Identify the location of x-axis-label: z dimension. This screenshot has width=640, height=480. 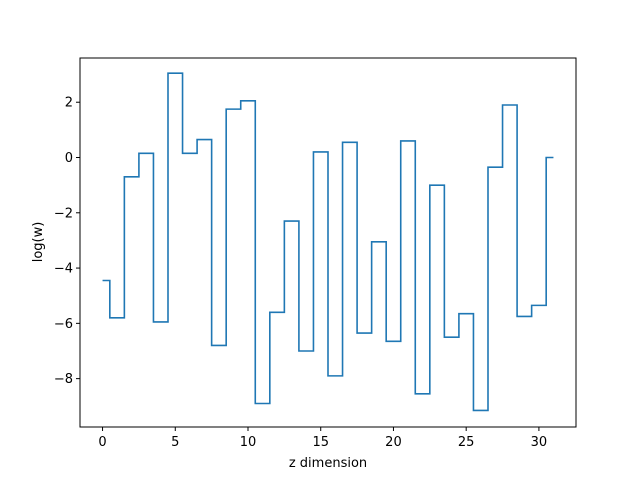
(328, 463).